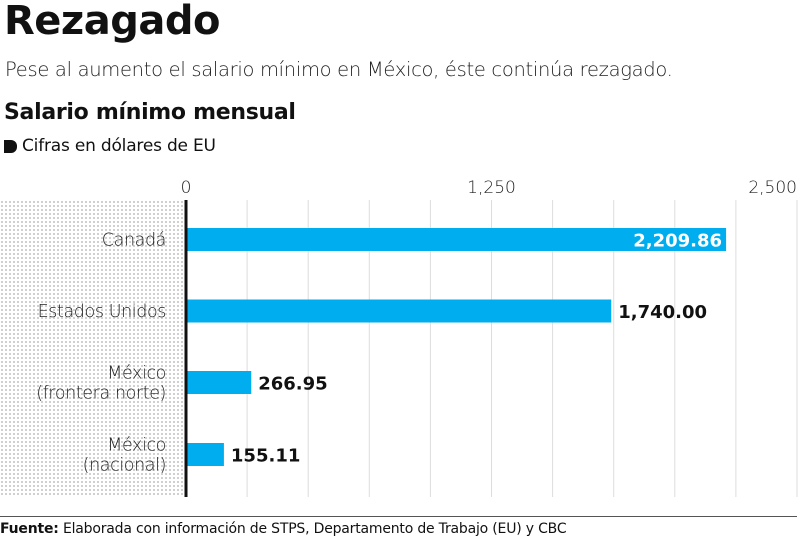  I want to click on footer-divider, so click(398, 516).